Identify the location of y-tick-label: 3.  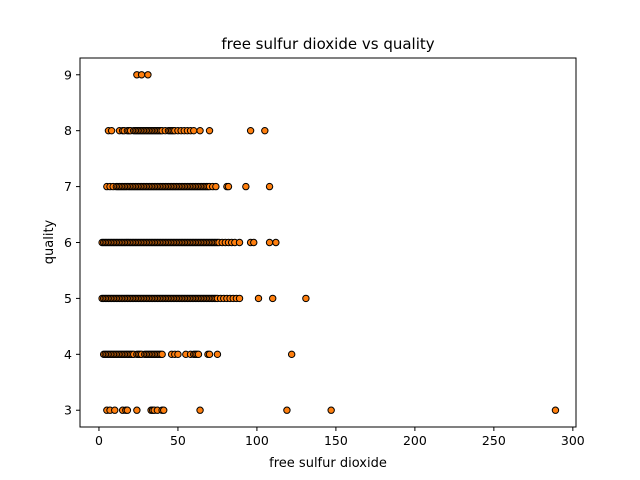
(68, 410).